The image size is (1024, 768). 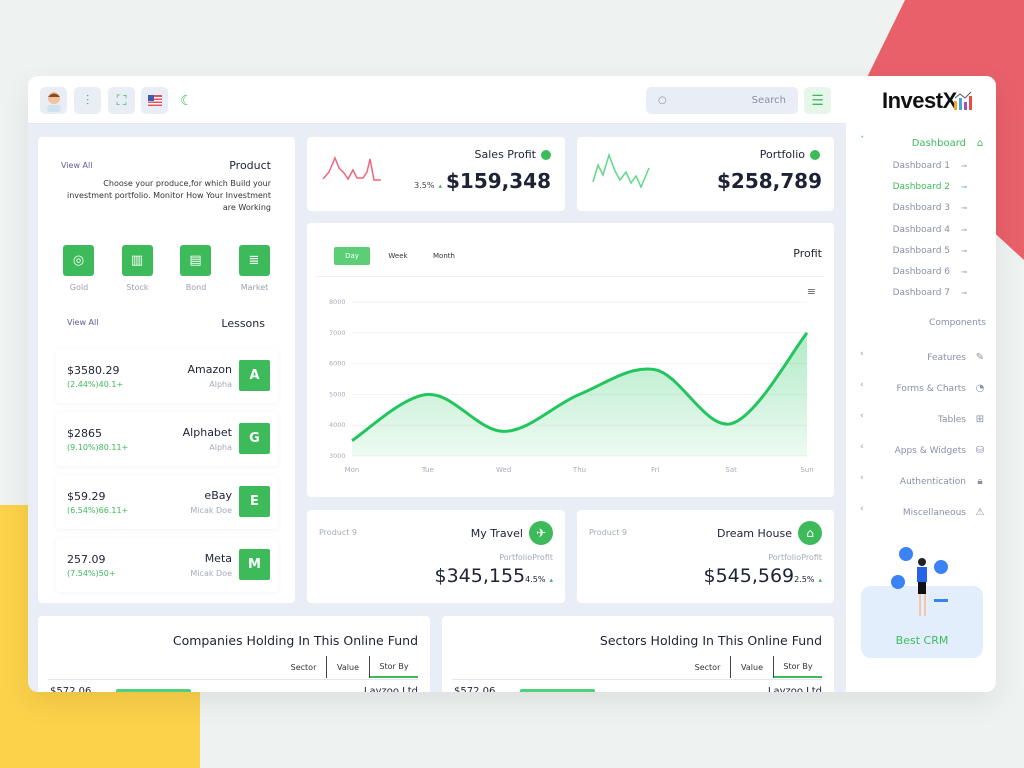 What do you see at coordinates (167, 439) in the screenshot?
I see `lesson-item: $2865 (9.10%)80.11+ Alphabet Alpha G` at bounding box center [167, 439].